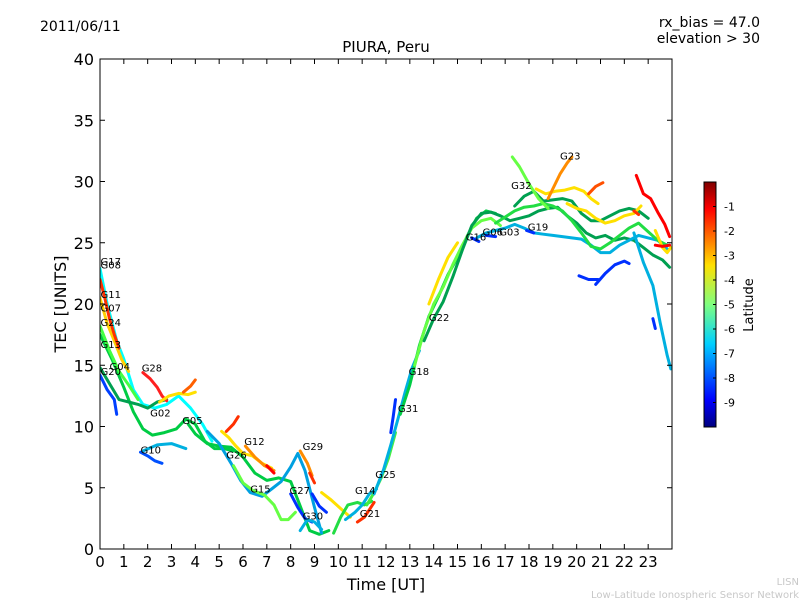 The image size is (800, 600). I want to click on satellite-label: G03, so click(509, 232).